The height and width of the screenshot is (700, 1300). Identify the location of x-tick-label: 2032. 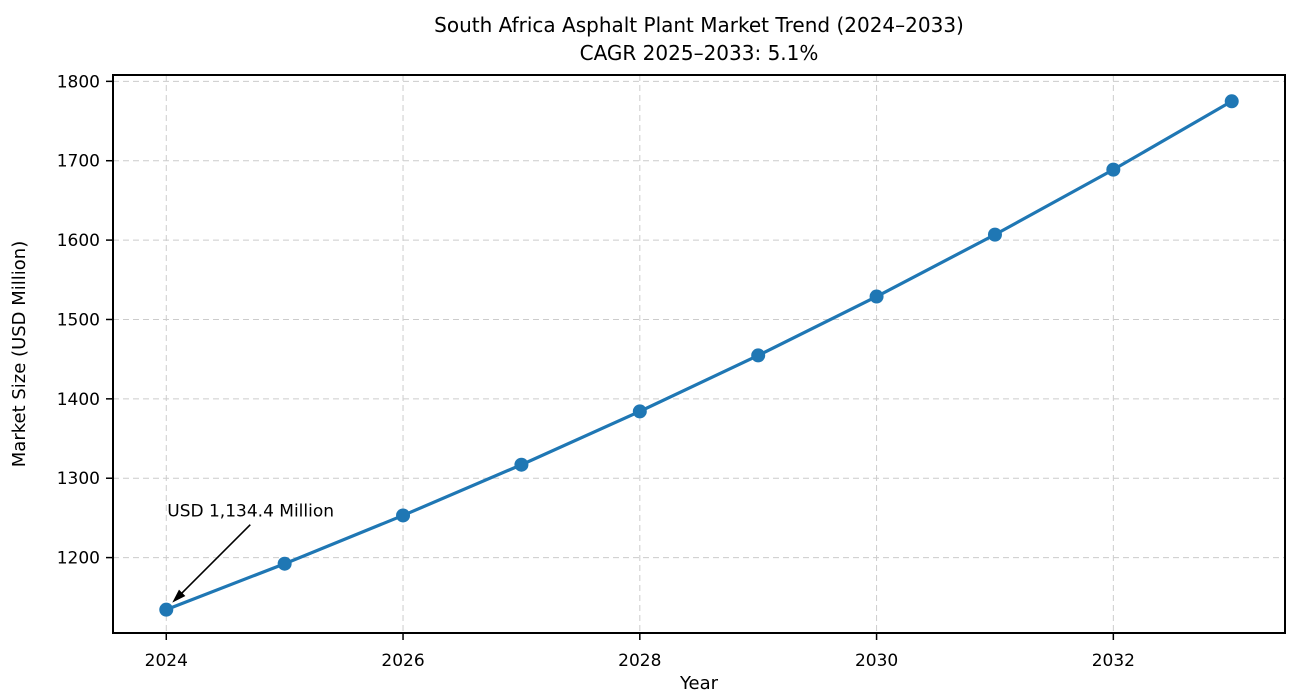
(1113, 661).